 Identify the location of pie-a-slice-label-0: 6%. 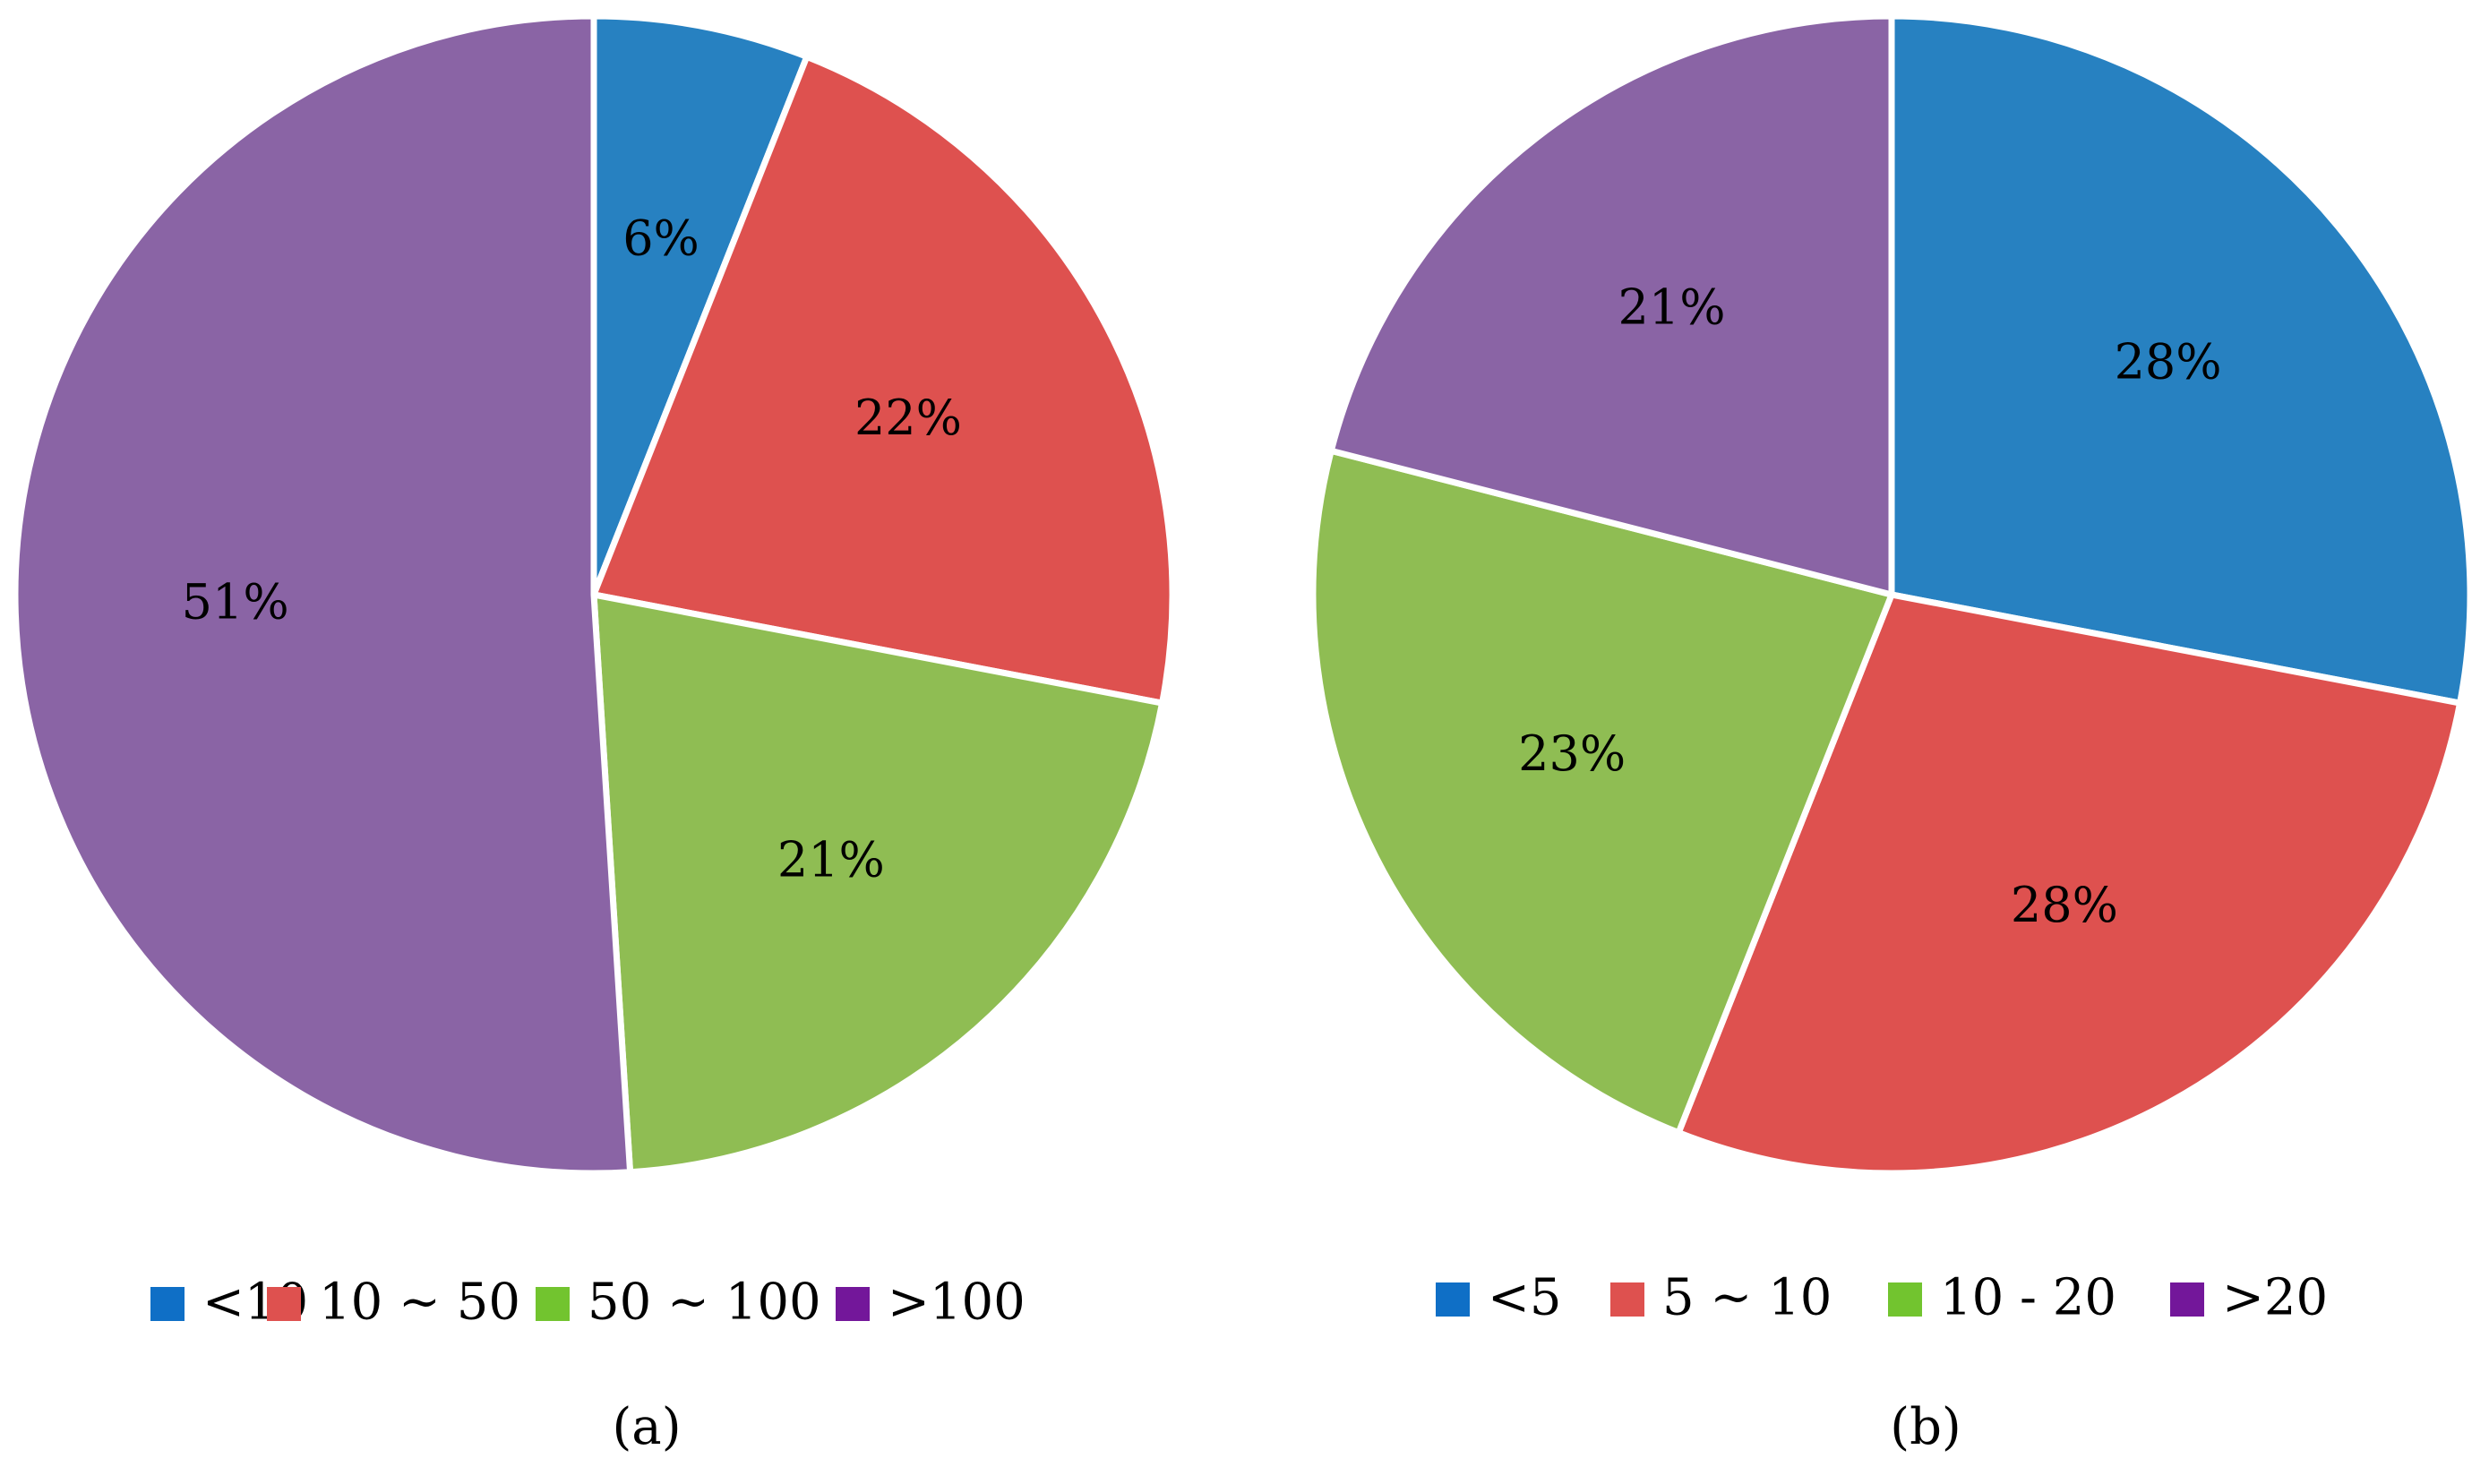
(660, 238).